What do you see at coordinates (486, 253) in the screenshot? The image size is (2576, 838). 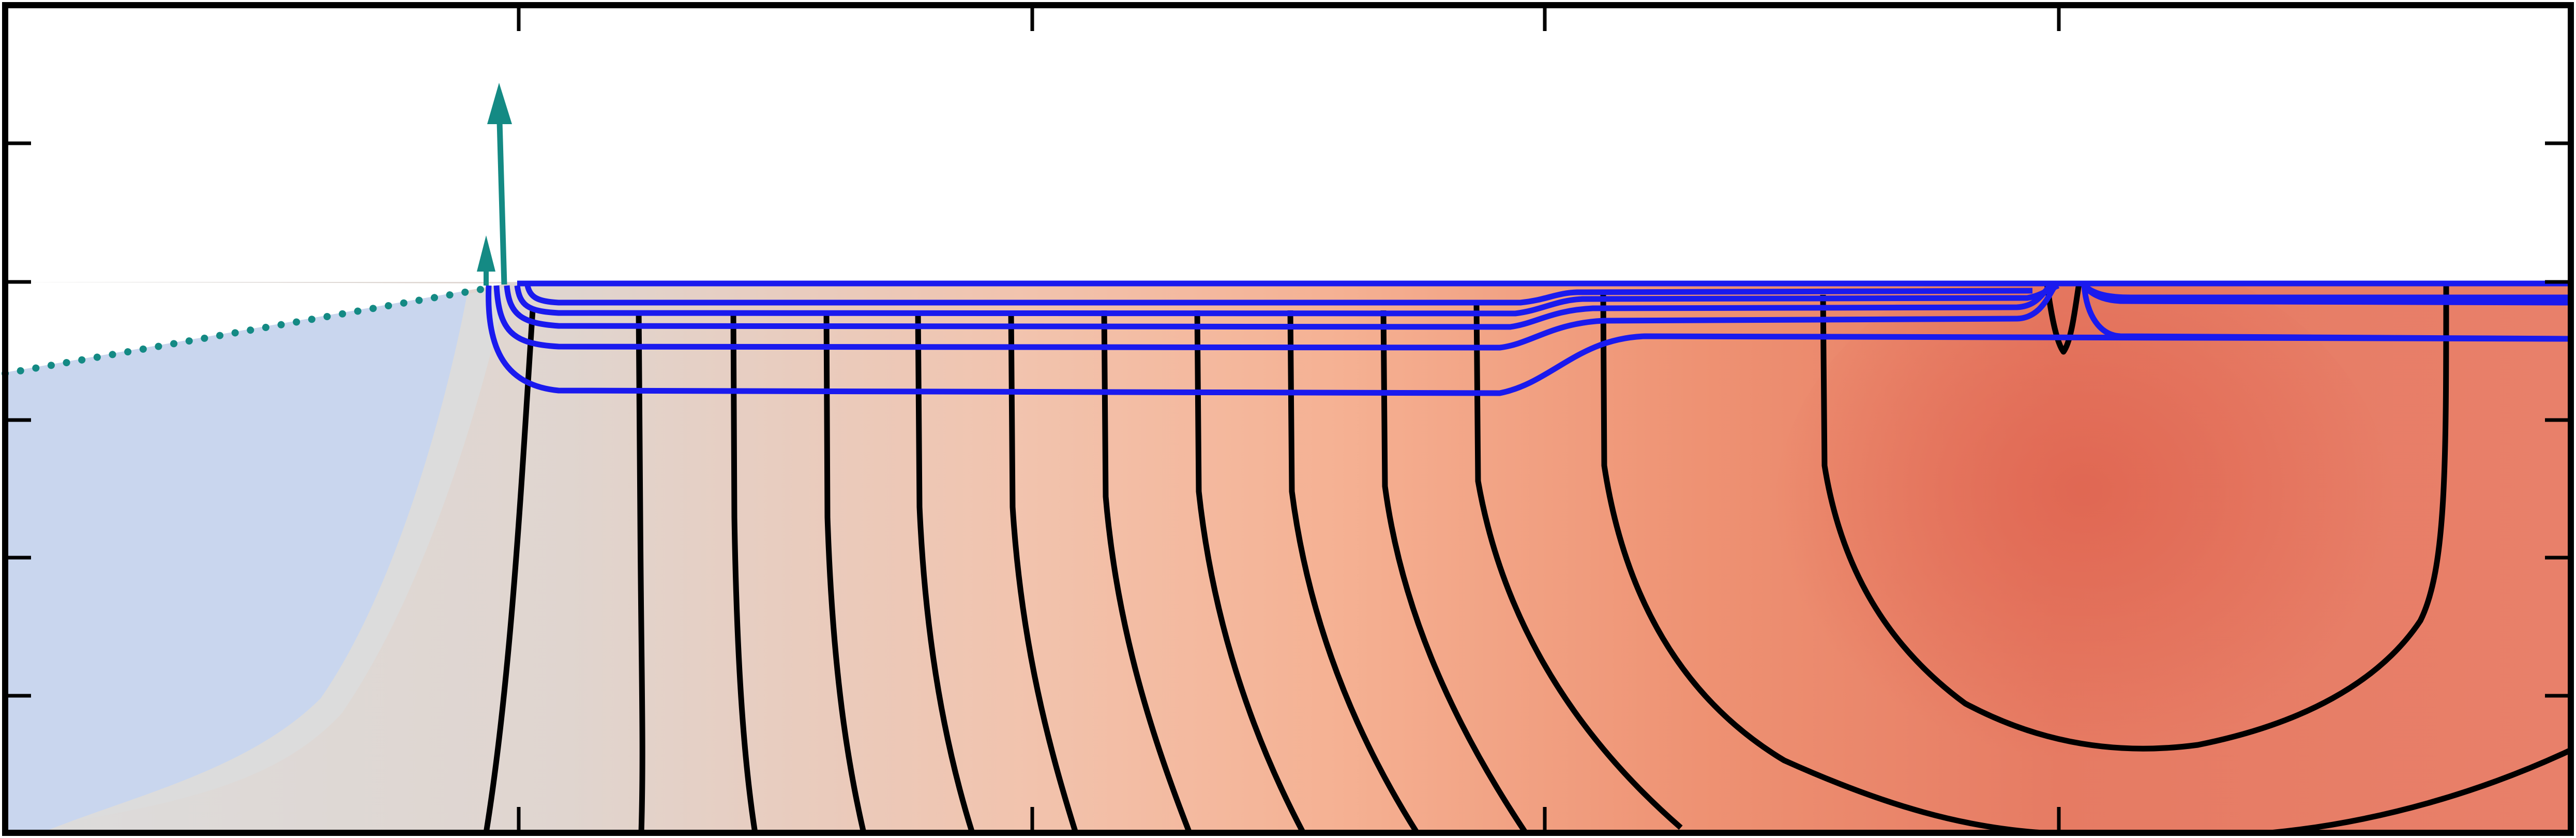 I see `upward-arrow-small-head-icon` at bounding box center [486, 253].